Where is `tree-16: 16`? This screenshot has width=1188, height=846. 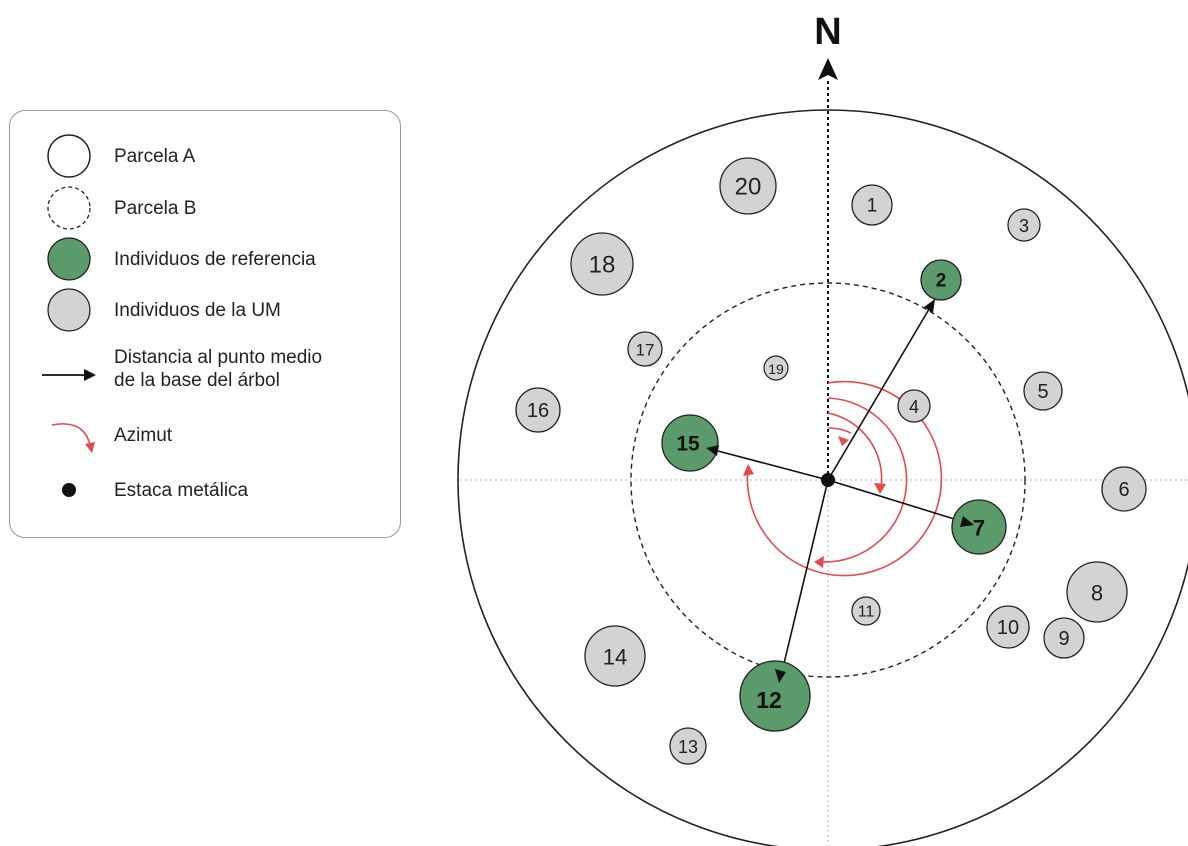 tree-16: 16 is located at coordinates (538, 410).